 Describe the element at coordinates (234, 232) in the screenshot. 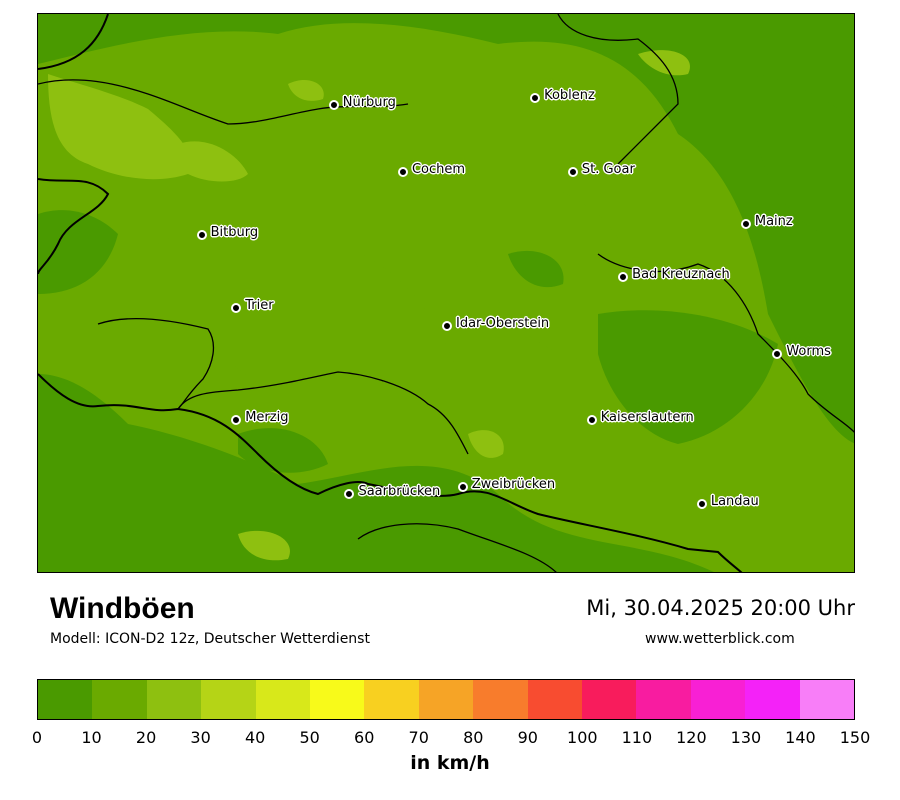

I see `city-label: Bitburg` at that location.